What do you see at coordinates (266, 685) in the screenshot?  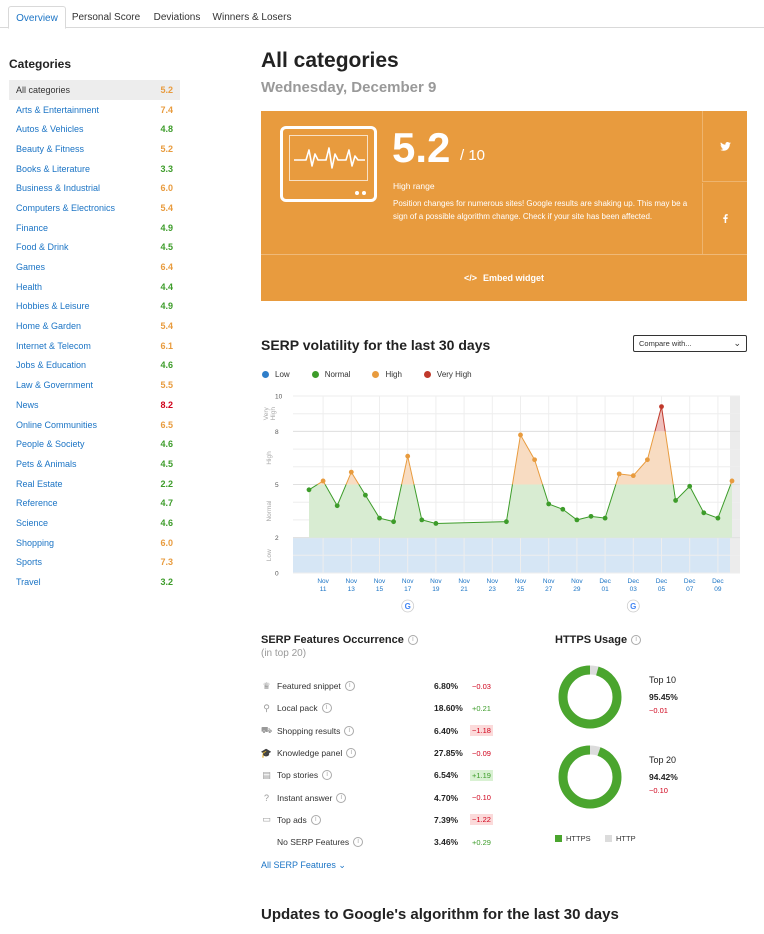 I see `crown-icon: ♛` at bounding box center [266, 685].